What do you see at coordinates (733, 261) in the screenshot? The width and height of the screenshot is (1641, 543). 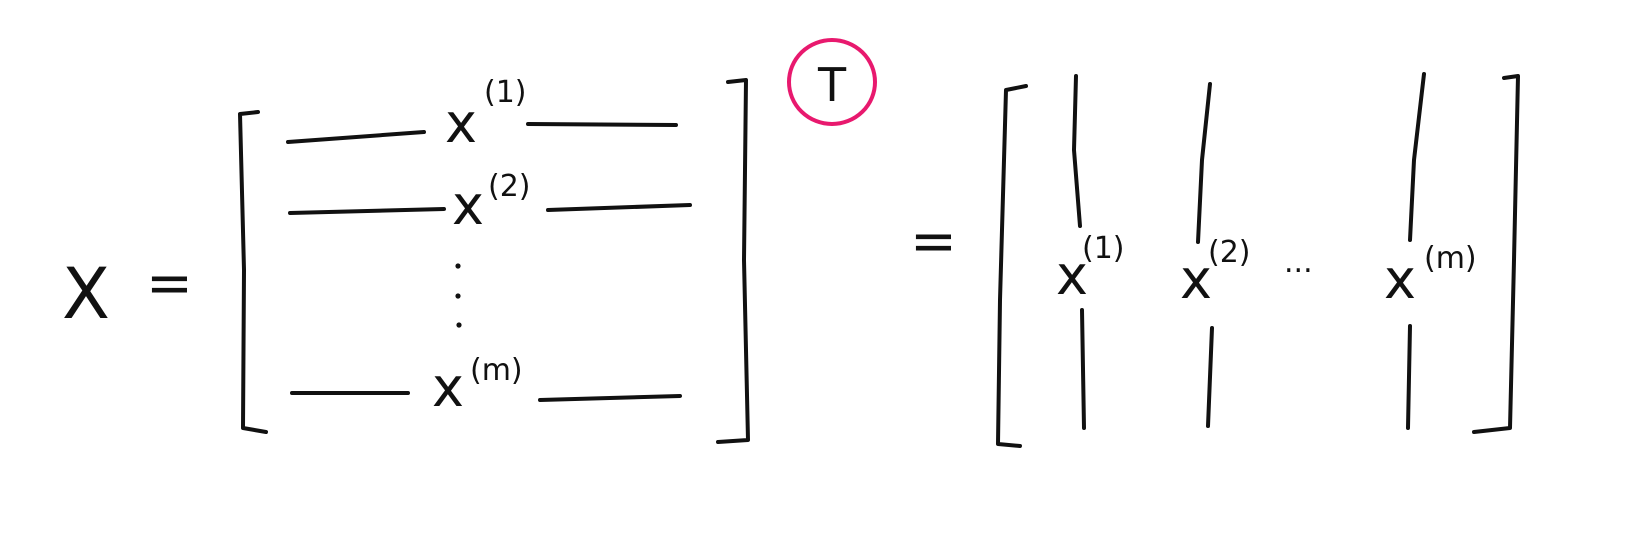 I see `left-matrix-right-bracket` at bounding box center [733, 261].